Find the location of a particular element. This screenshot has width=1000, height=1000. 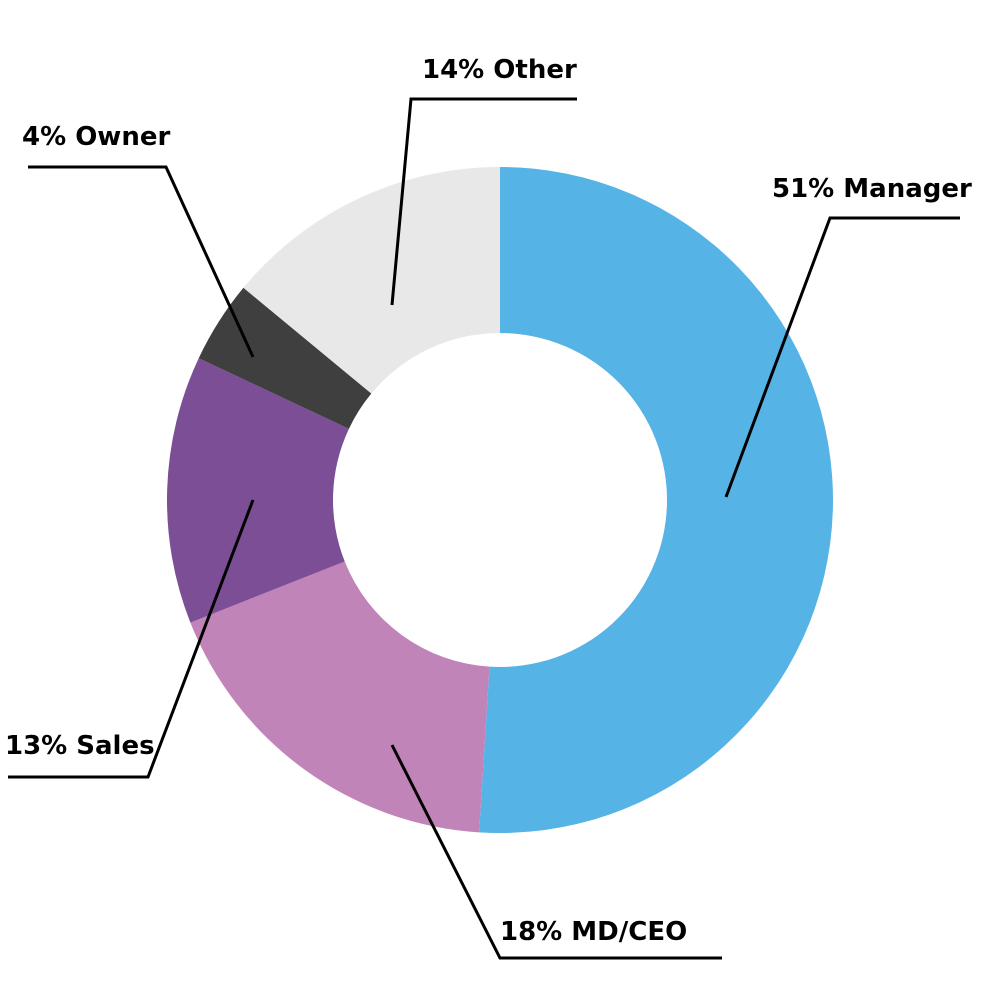

slice-owner is located at coordinates (285, 358).